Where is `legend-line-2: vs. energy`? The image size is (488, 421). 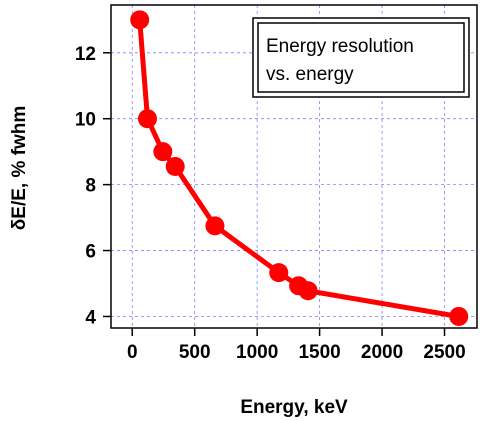
legend-line-2: vs. energy is located at coordinates (310, 74).